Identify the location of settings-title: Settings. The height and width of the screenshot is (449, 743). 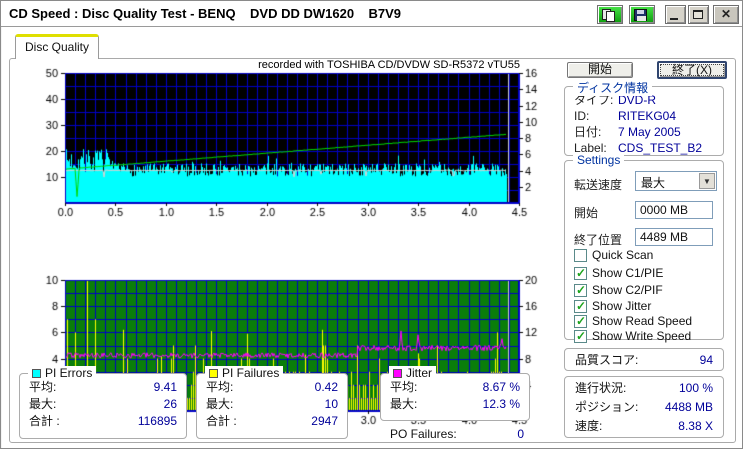
(599, 160).